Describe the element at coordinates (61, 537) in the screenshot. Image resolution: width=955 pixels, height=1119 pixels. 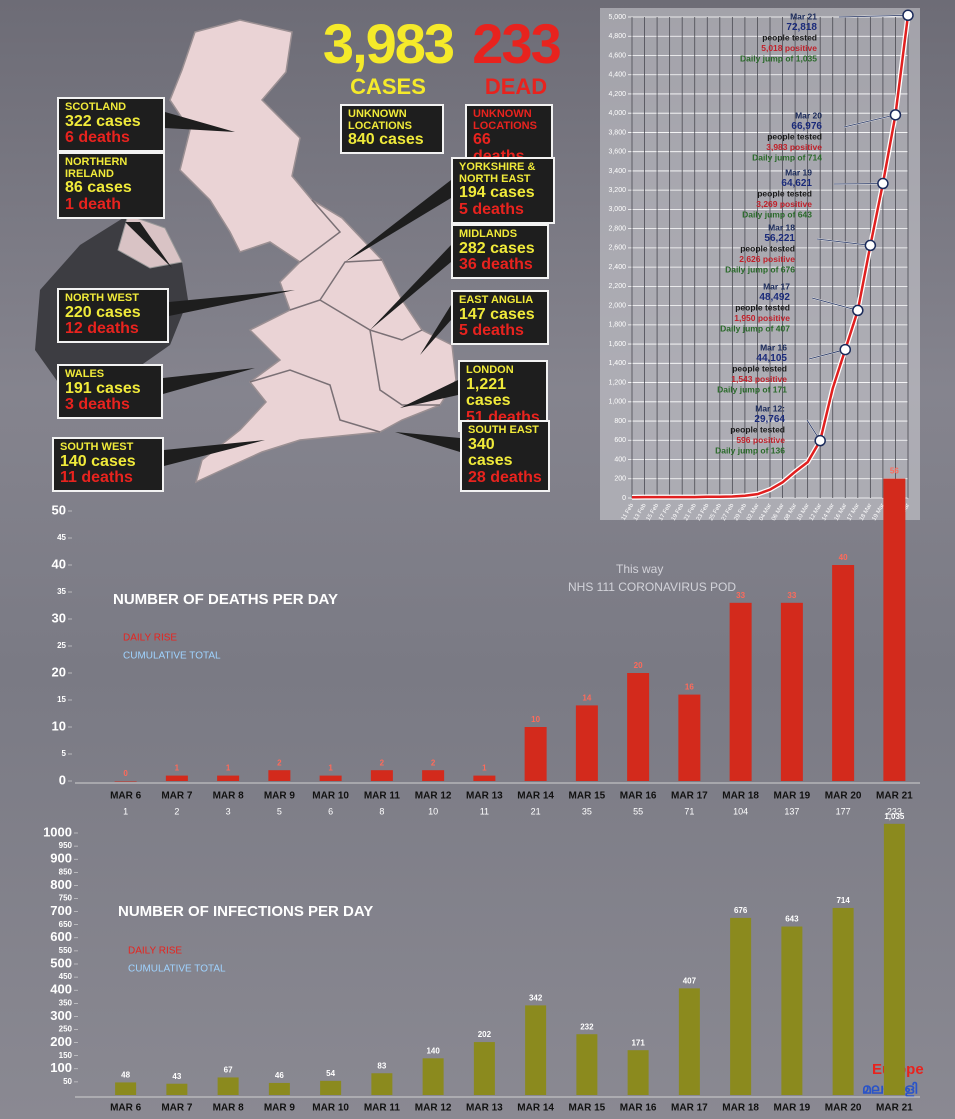
I see `y-tick-label: 45` at that location.